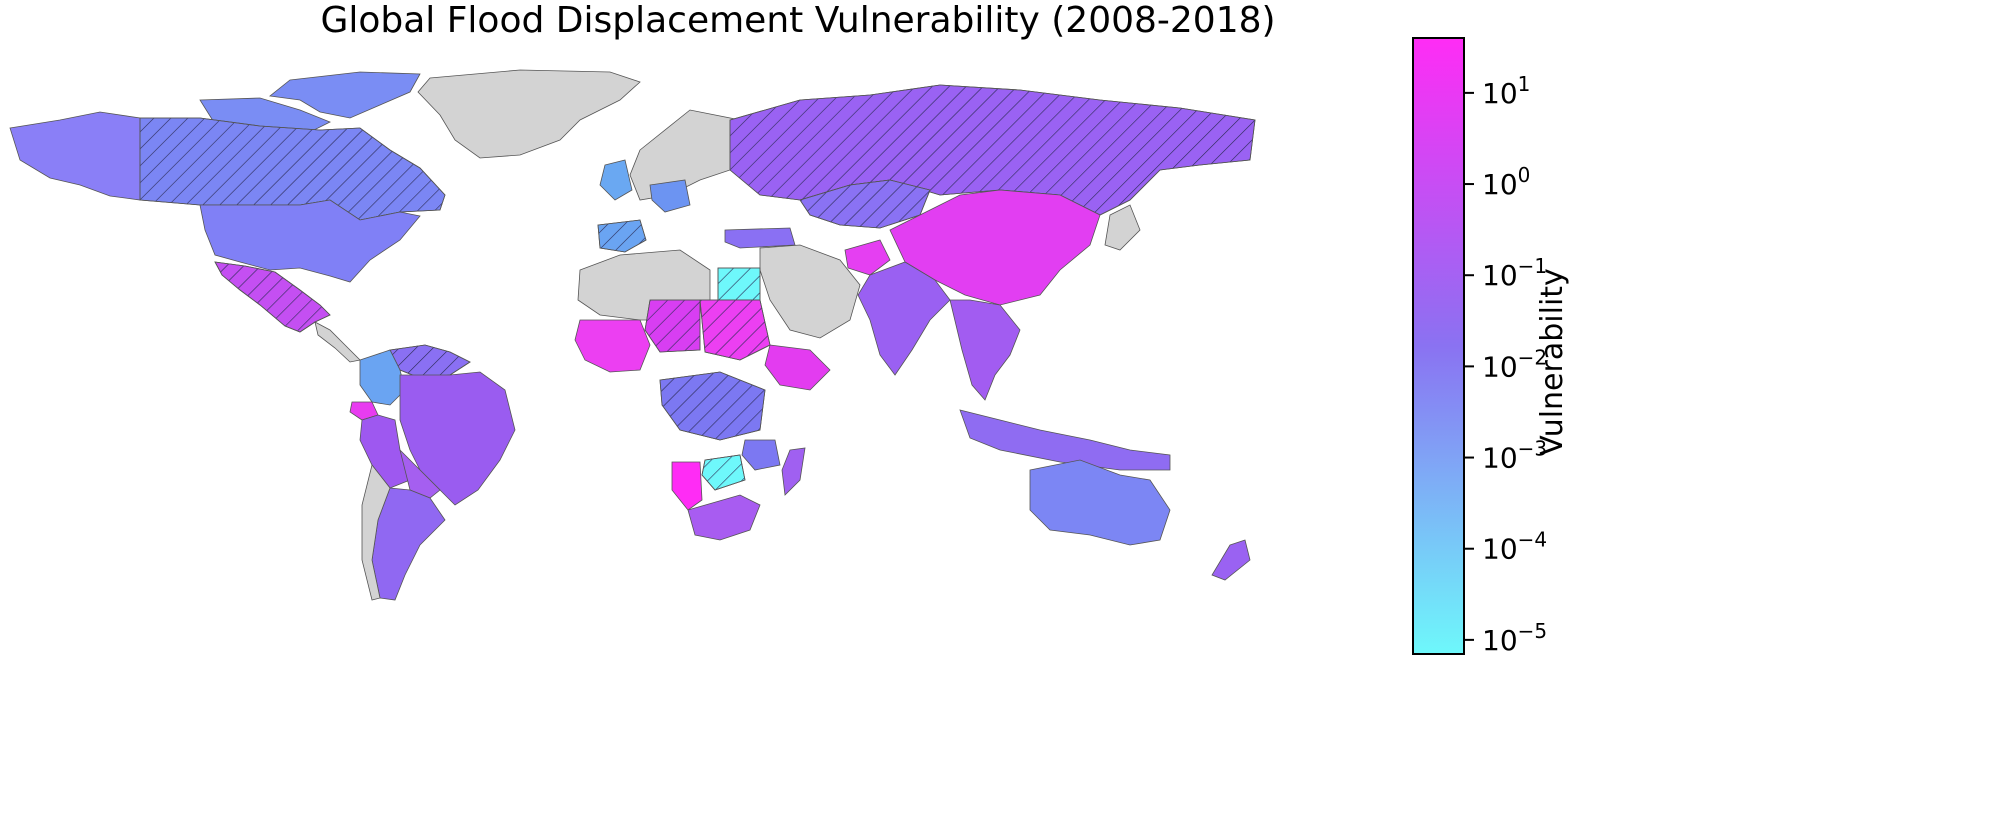  Describe the element at coordinates (310, 241) in the screenshot. I see `region-united-states` at that location.